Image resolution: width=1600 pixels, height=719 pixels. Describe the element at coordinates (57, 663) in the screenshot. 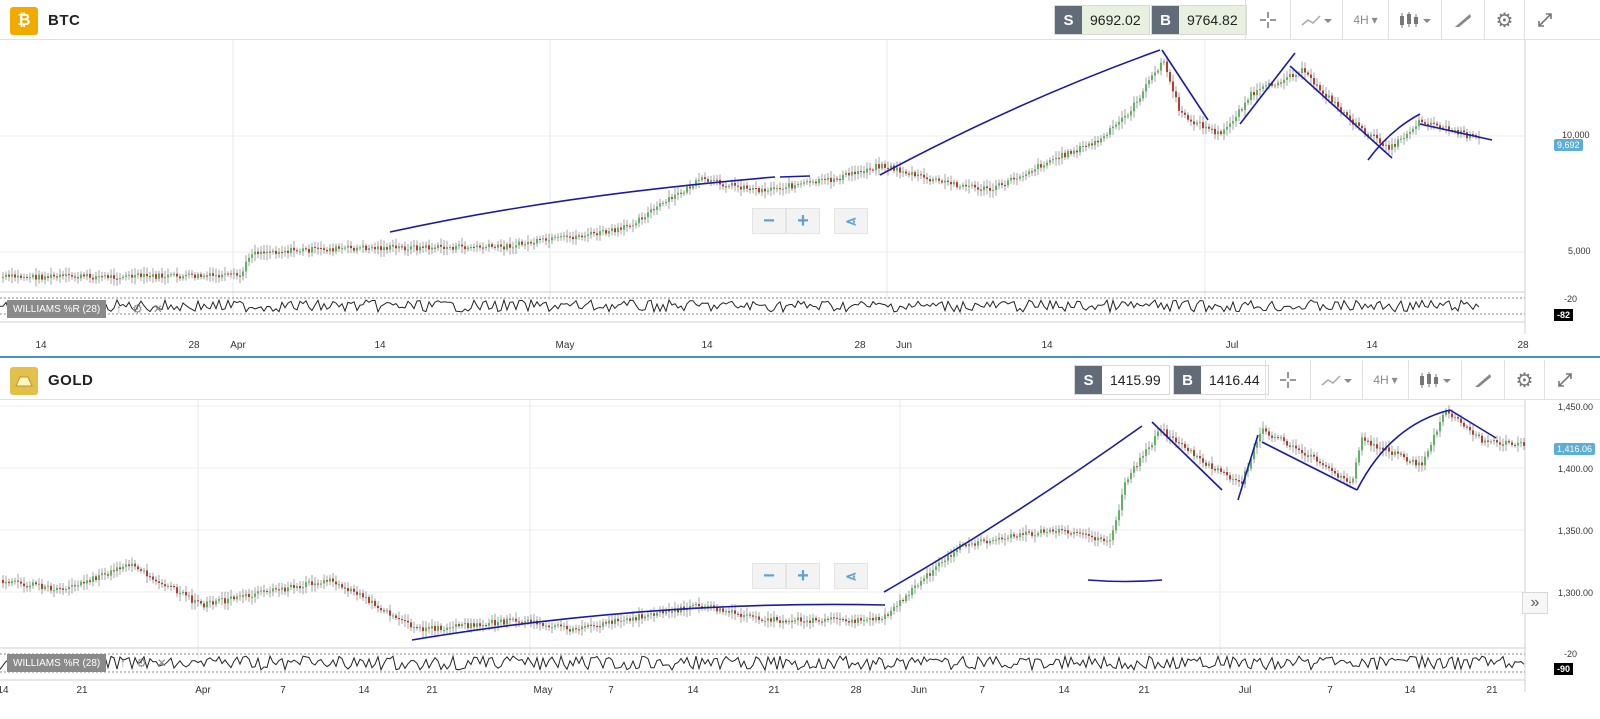

I see `williams-r-label: WILLIAMS %R (28)` at that location.